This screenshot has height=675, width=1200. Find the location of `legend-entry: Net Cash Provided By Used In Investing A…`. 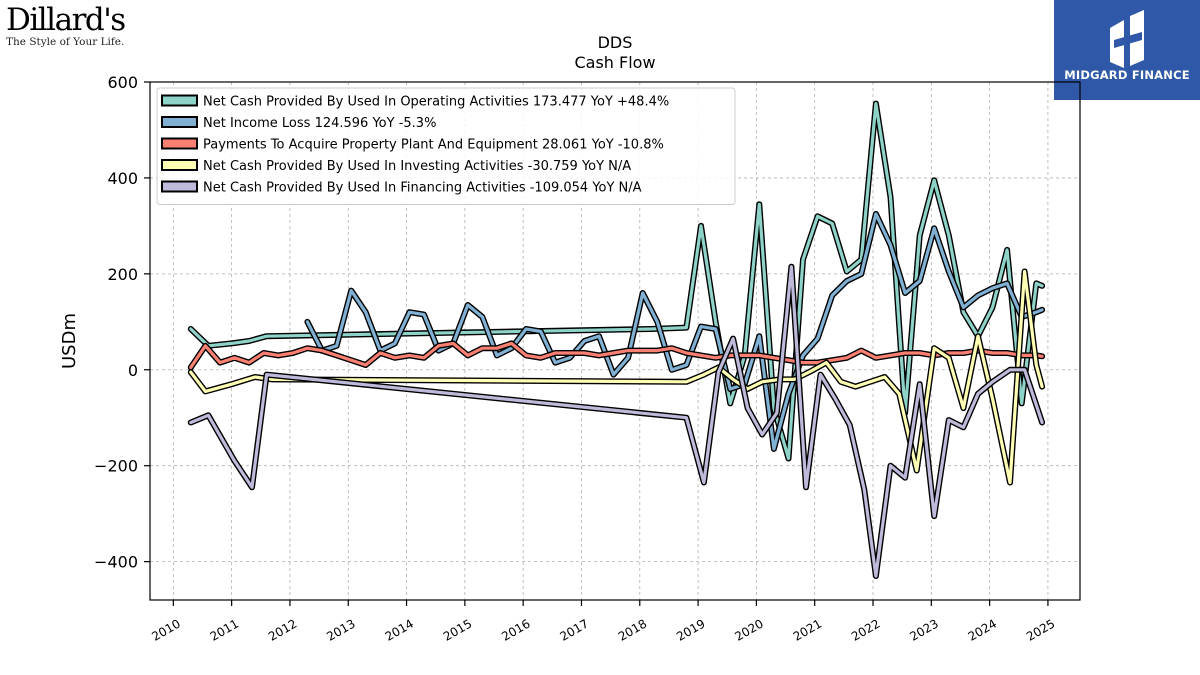

legend-entry: Net Cash Provided By Used In Investing A… is located at coordinates (417, 166).